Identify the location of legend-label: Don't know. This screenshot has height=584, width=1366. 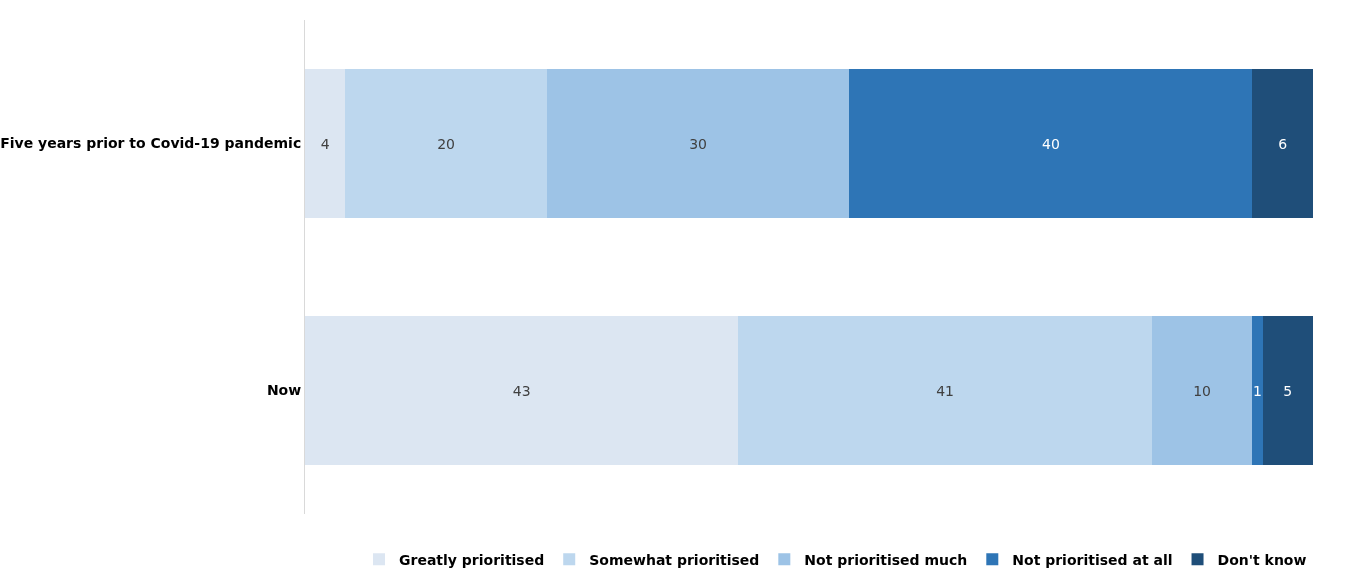
(1262, 559).